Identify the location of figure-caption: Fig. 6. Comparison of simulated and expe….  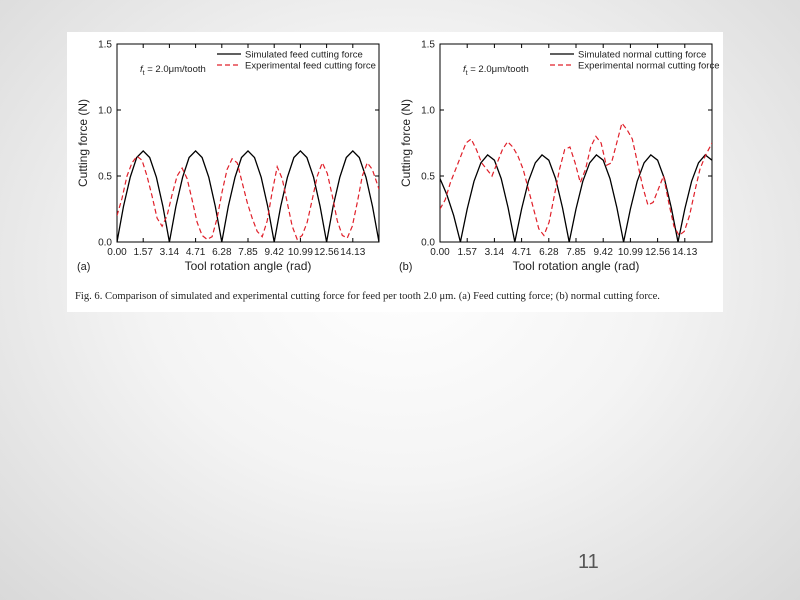
(367, 296).